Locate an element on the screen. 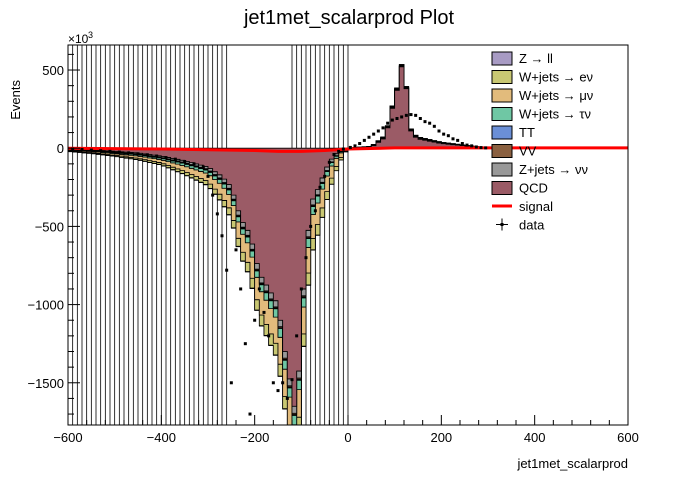  legend-swatch-z-ll is located at coordinates (502, 58).